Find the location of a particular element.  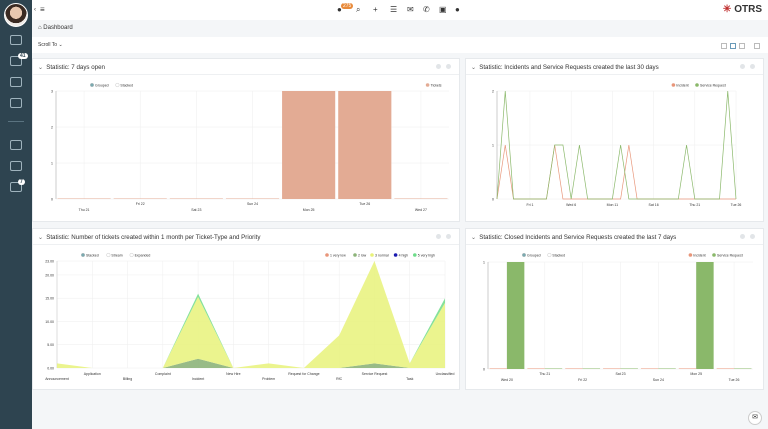

layout-one-column-icon is located at coordinates (724, 46).